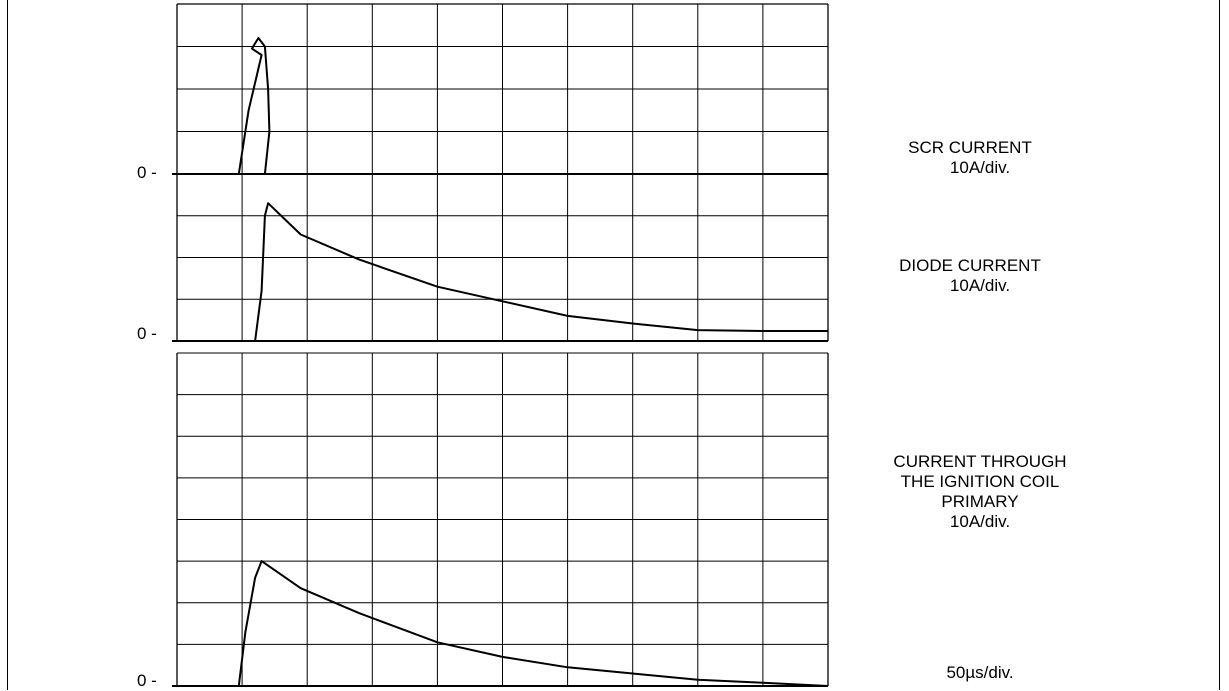 This screenshot has height=691, width=1229. Describe the element at coordinates (502, 272) in the screenshot. I see `diode-trace` at that location.